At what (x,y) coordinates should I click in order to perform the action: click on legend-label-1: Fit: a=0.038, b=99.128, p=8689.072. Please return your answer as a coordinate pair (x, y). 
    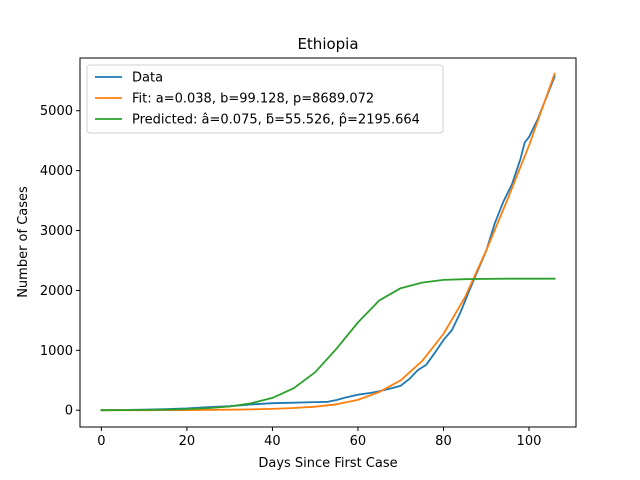
    Looking at the image, I should click on (253, 99).